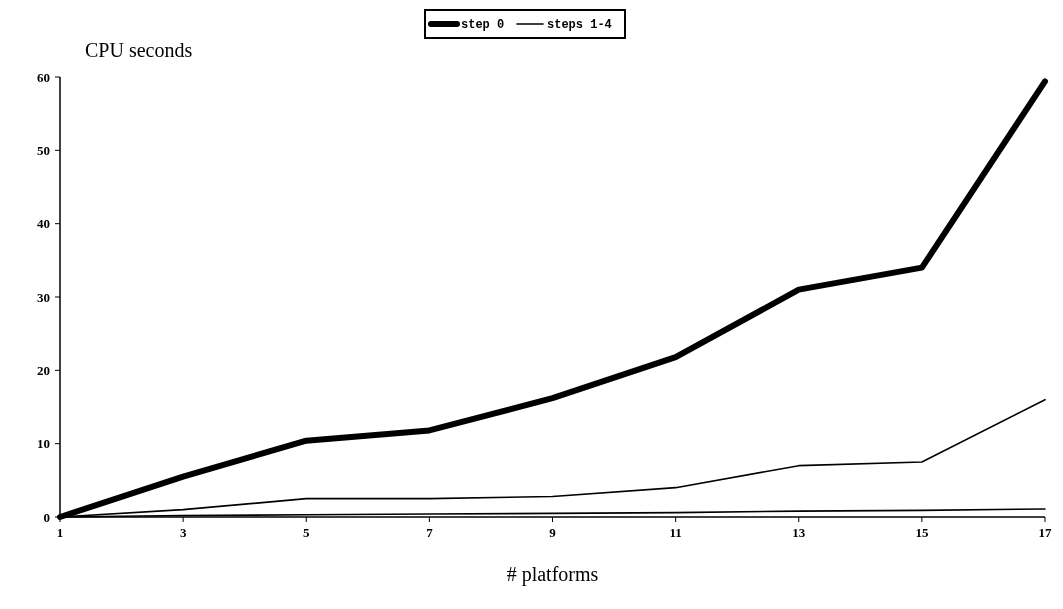 The width and height of the screenshot is (1063, 609). What do you see at coordinates (430, 532) in the screenshot?
I see `x-tick-label: 7` at bounding box center [430, 532].